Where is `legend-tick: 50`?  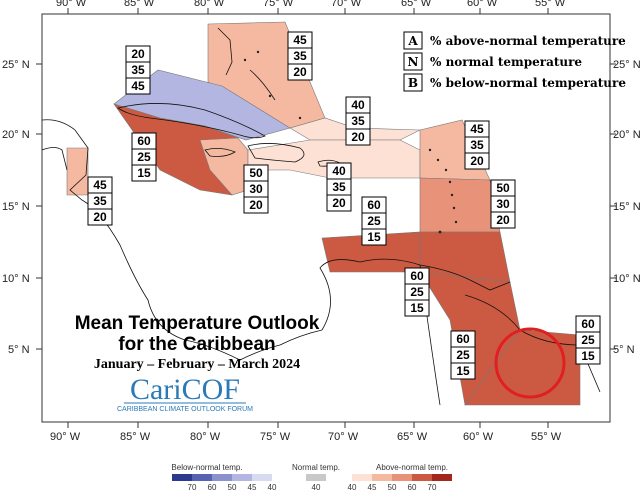
legend-tick: 50 is located at coordinates (392, 487).